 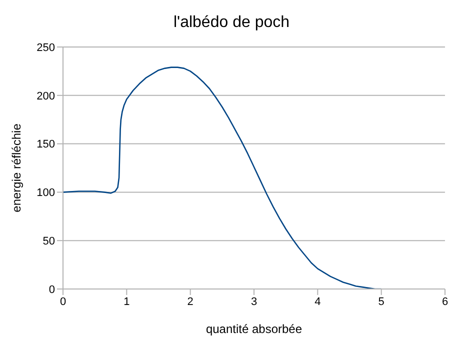 What do you see at coordinates (51, 290) in the screenshot?
I see `y-tick-label: 0` at bounding box center [51, 290].